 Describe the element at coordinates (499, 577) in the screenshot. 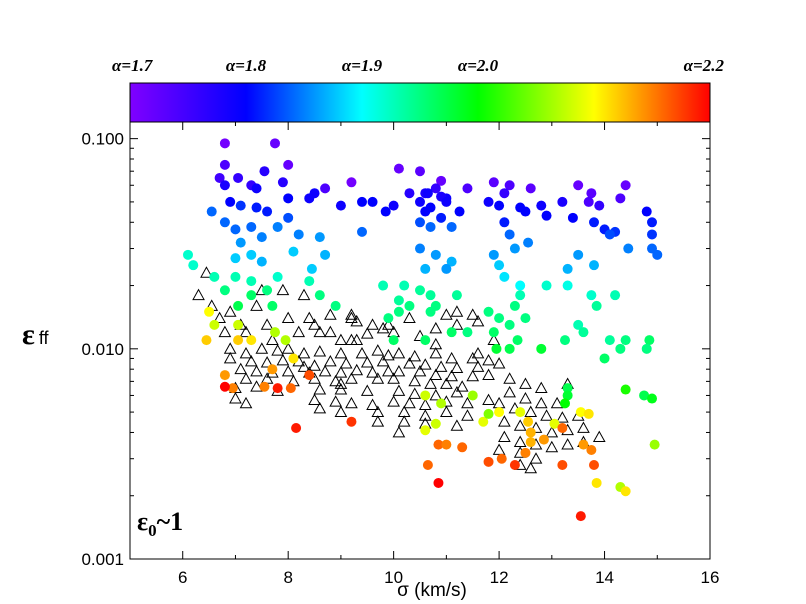

I see `x-tick-label: 12` at that location.